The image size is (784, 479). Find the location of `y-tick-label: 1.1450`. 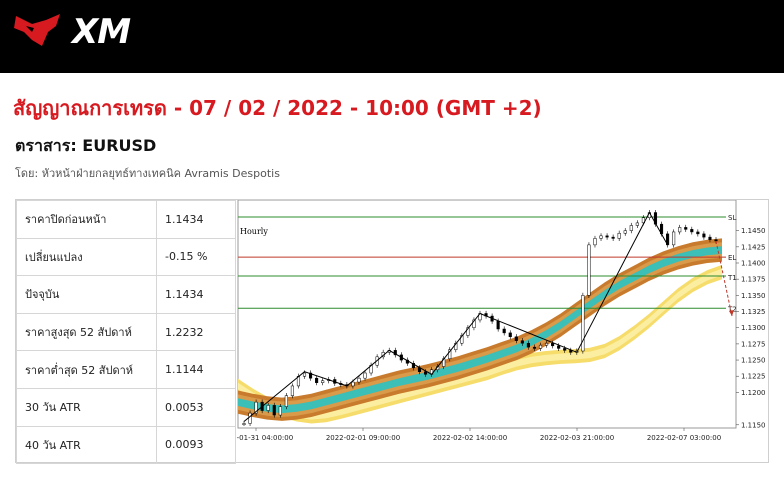

y-tick-label: 1.1450 is located at coordinates (753, 231).